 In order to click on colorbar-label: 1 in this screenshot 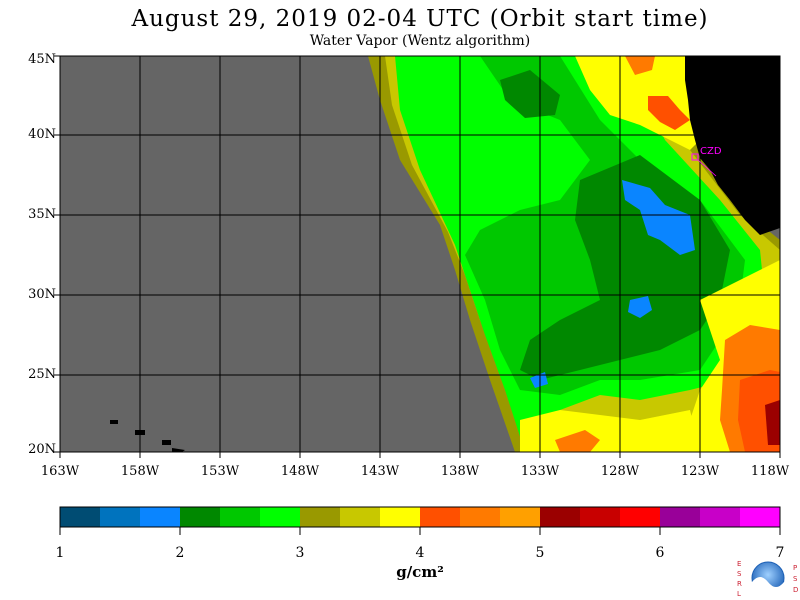, I will do `click(60, 553)`.